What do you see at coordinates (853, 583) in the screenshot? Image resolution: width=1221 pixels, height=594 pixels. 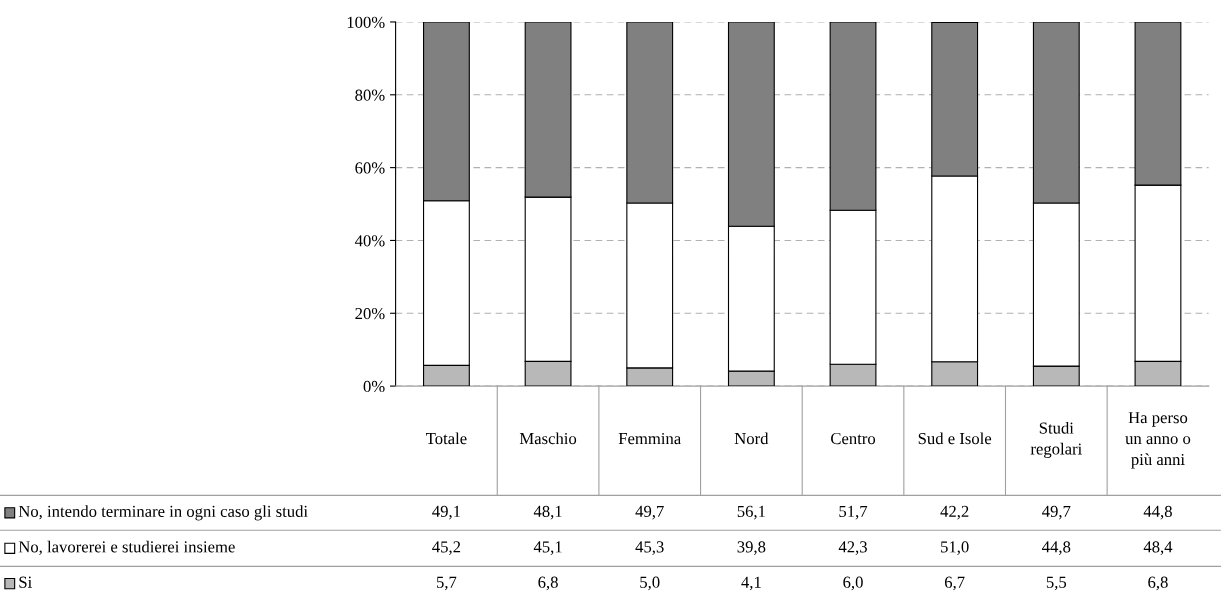 I see `data-label: 6,0` at bounding box center [853, 583].